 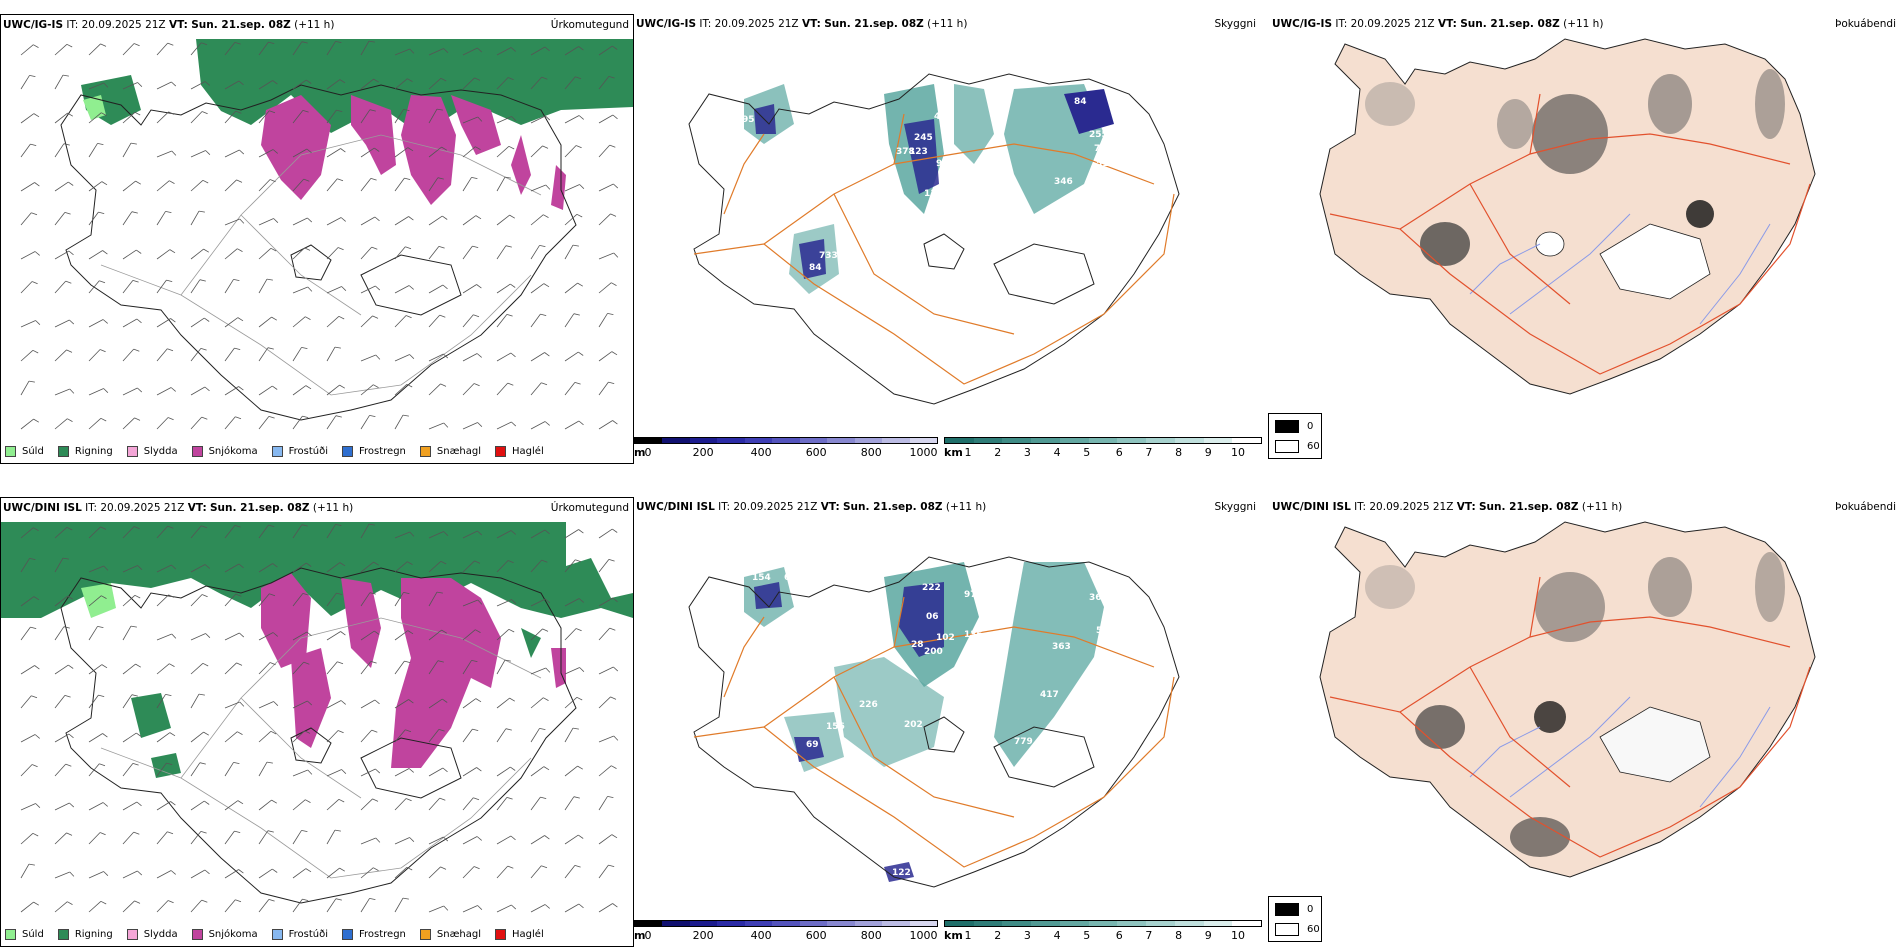 I want to click on legend-item: Frostúði, so click(x=299, y=934).